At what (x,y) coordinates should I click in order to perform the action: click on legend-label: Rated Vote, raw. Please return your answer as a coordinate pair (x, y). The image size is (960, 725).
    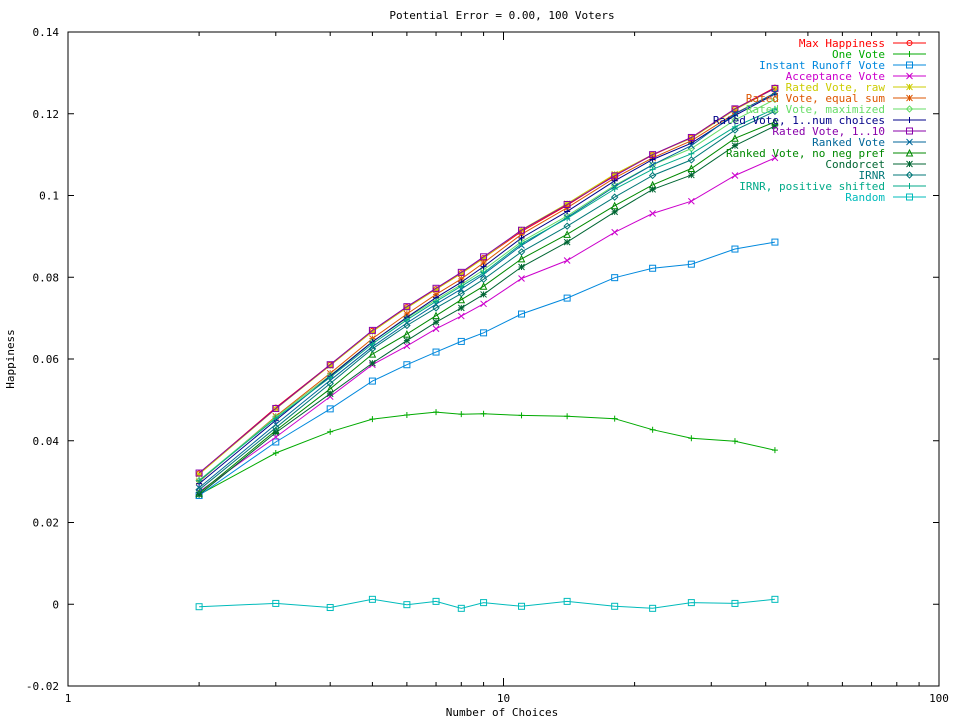
    Looking at the image, I should click on (836, 87).